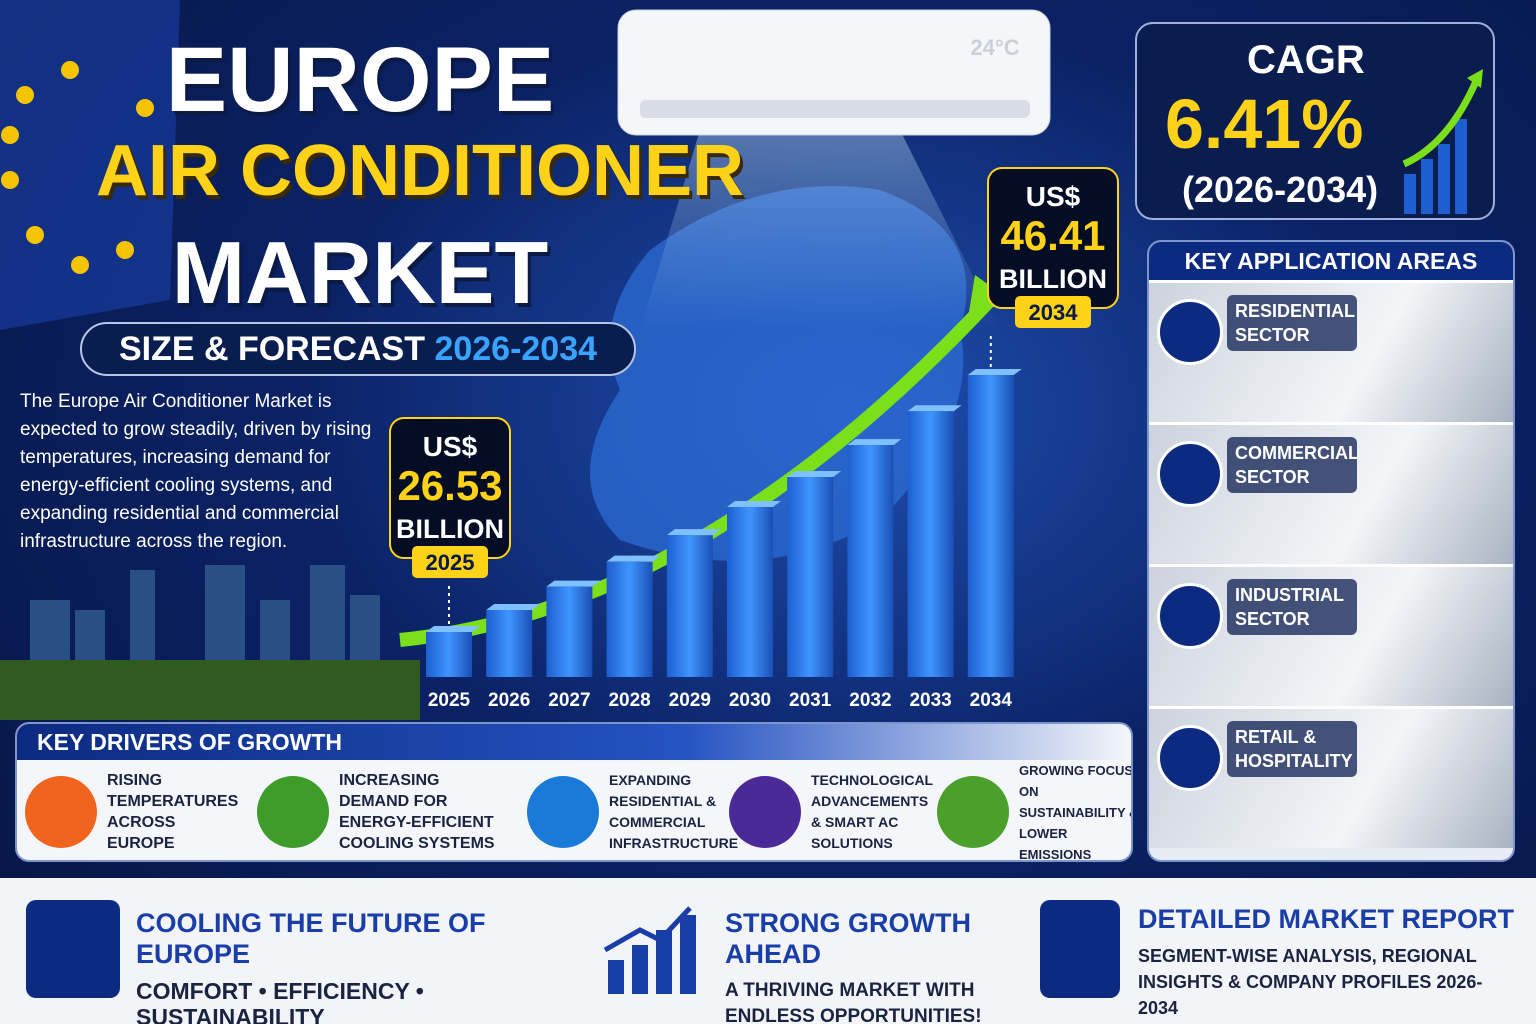 This screenshot has width=1536, height=1024. What do you see at coordinates (690, 700) in the screenshot?
I see `x-tick-label: 2029` at bounding box center [690, 700].